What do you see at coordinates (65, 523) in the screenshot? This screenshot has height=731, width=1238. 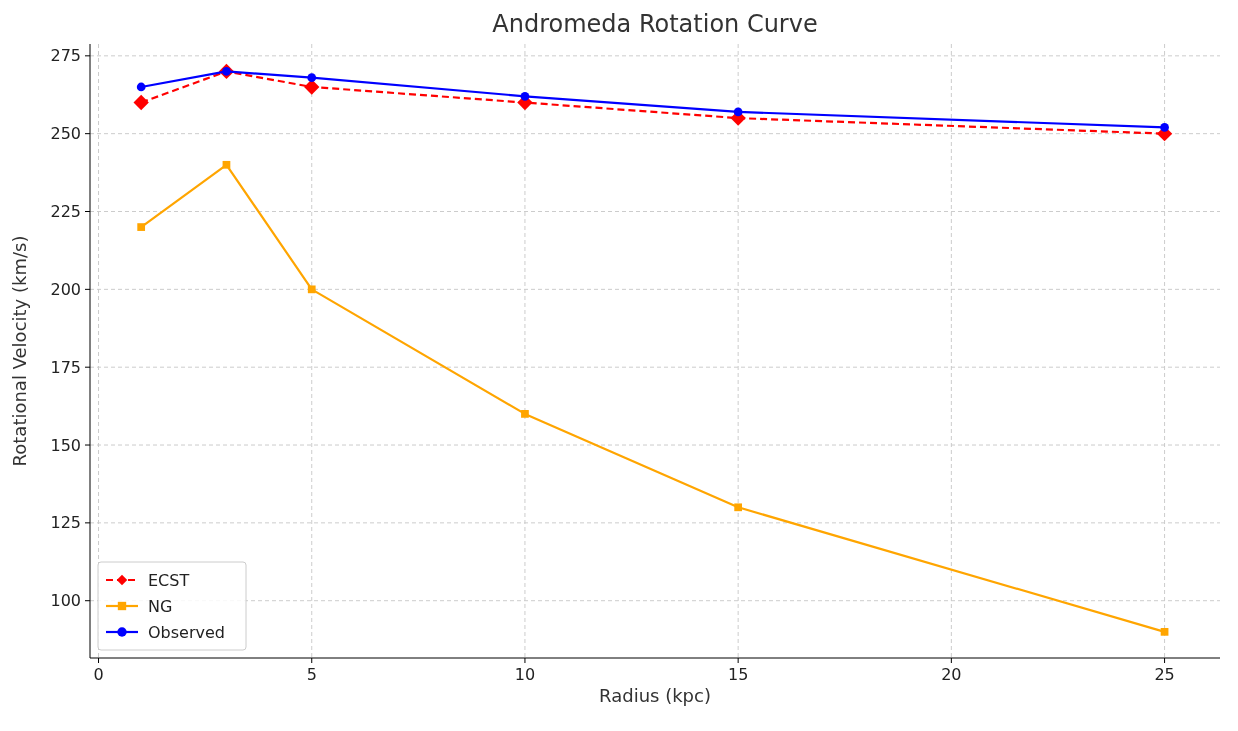 I see `y-tick-label: 125` at bounding box center [65, 523].